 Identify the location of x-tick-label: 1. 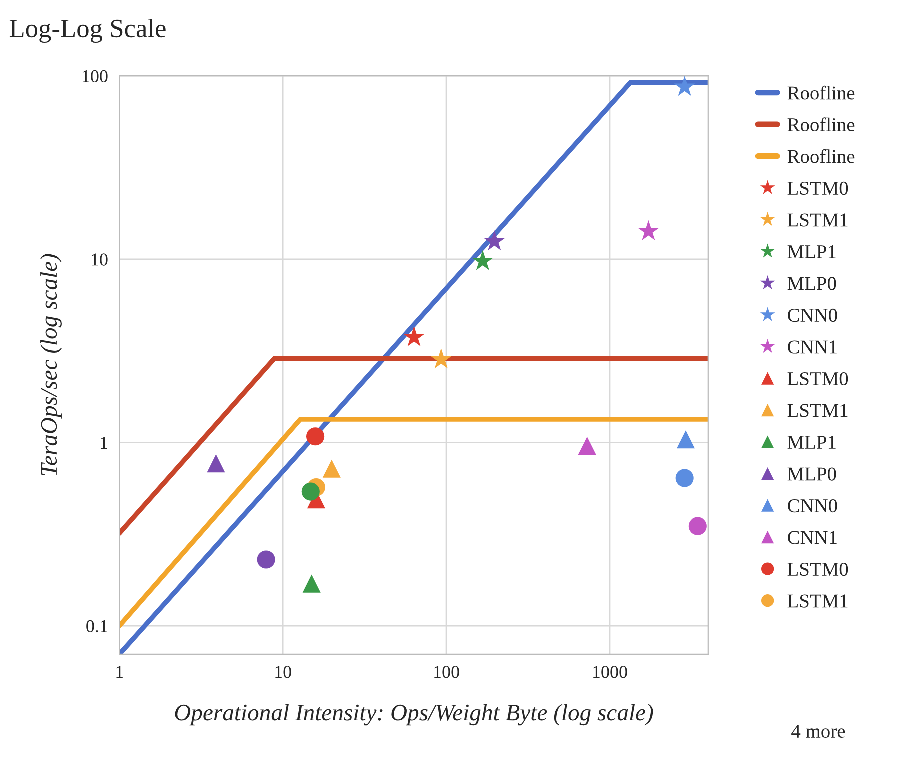
(120, 672).